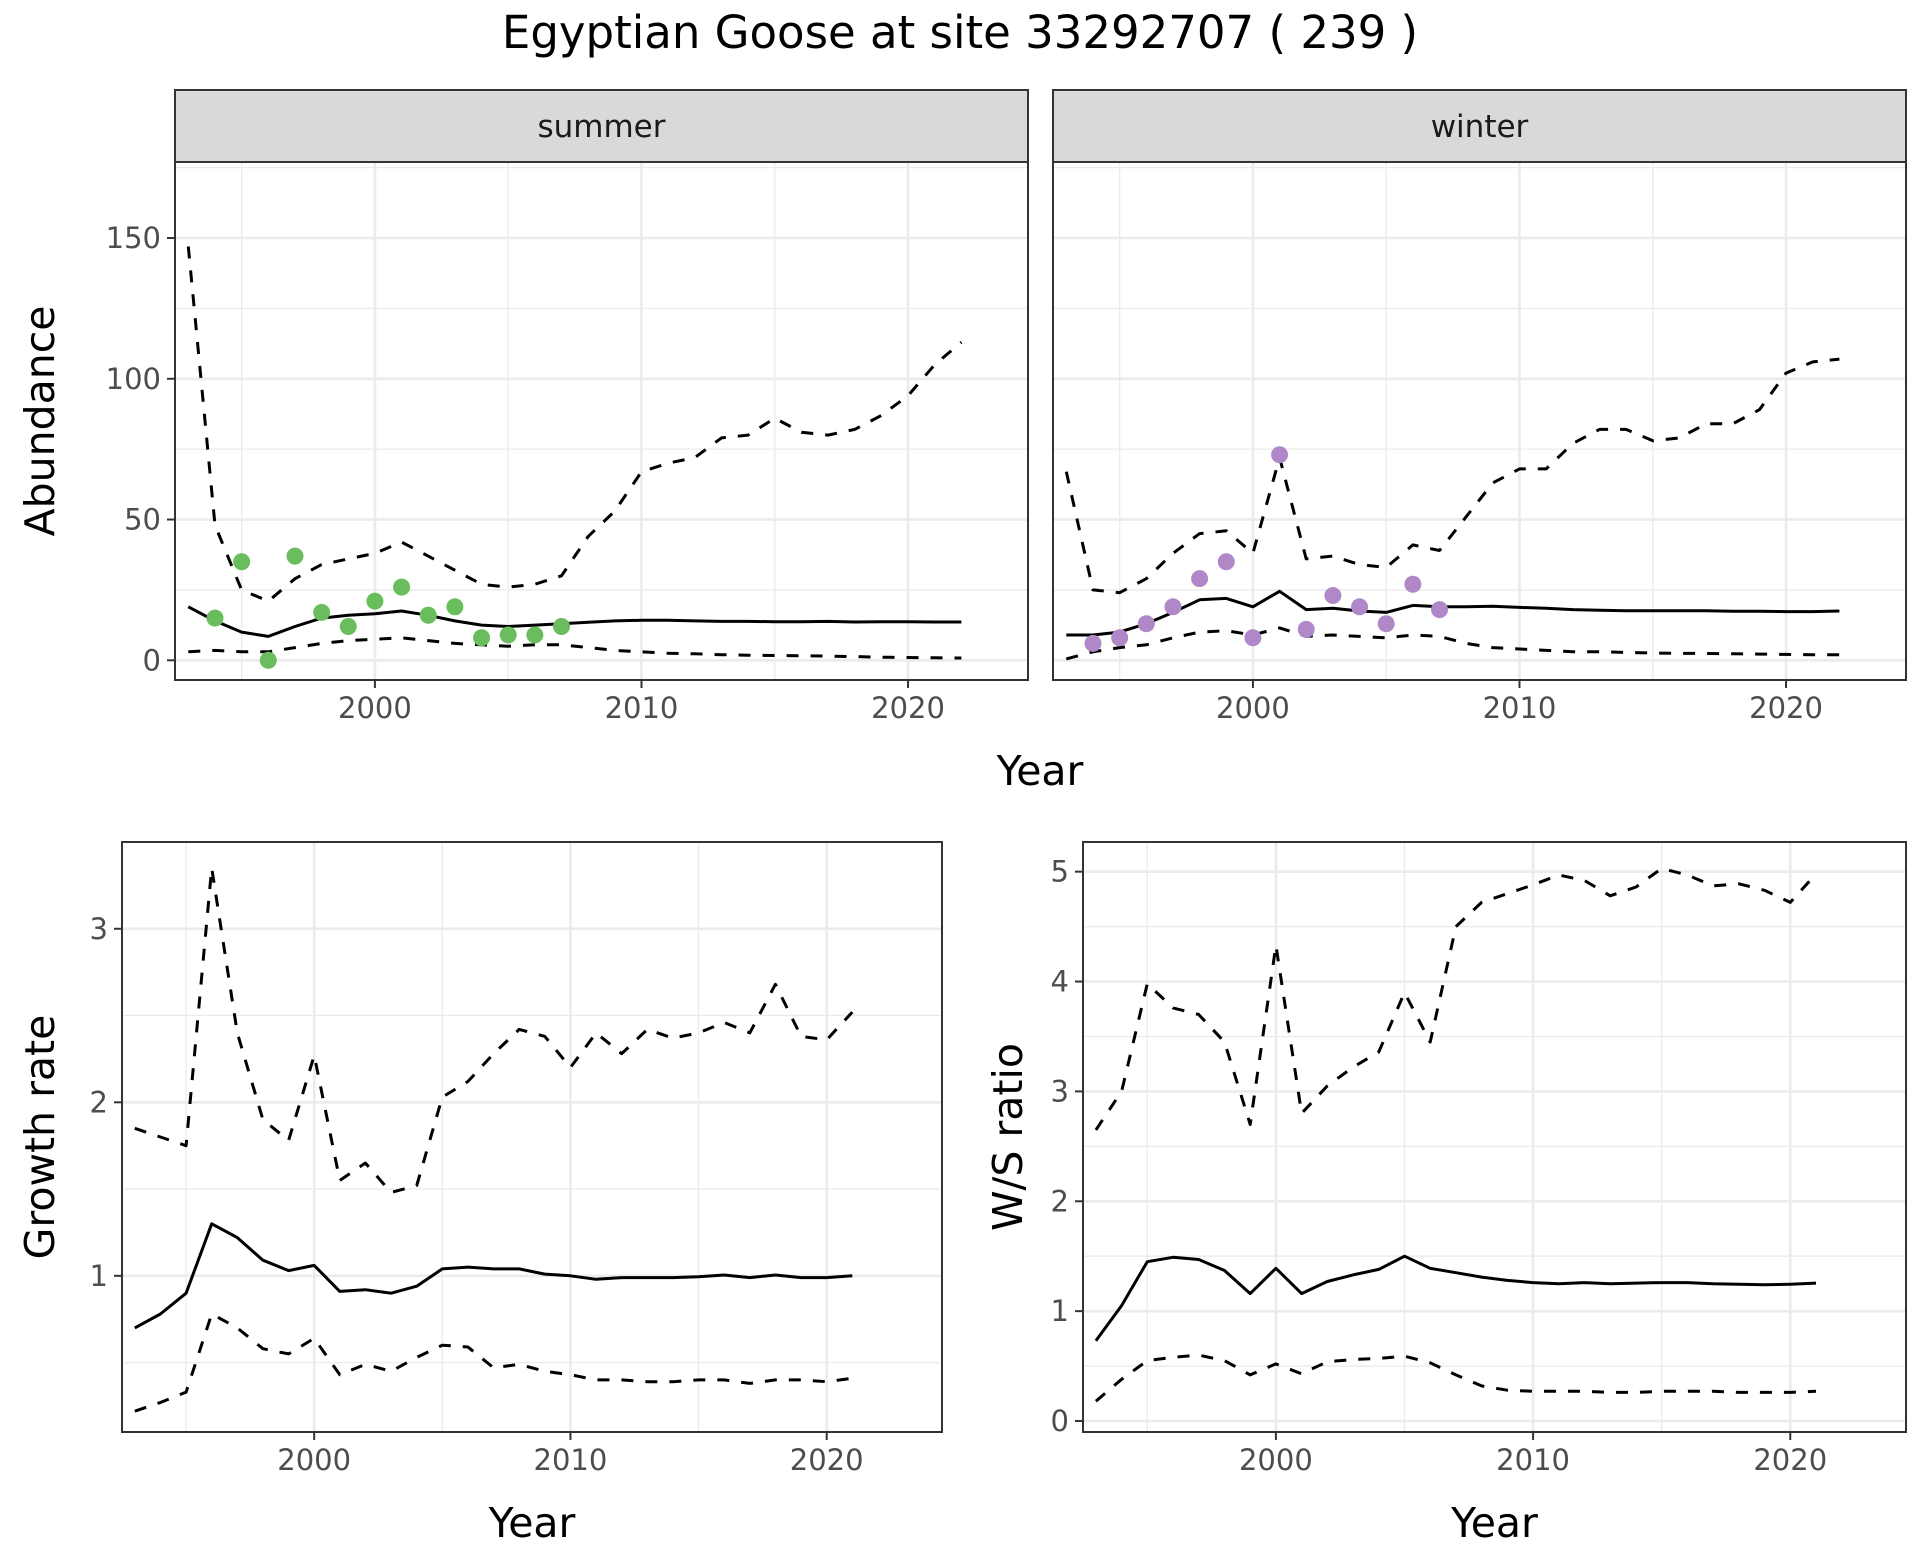 The width and height of the screenshot is (1920, 1564). I want to click on y-tick-label: 100, so click(133, 379).